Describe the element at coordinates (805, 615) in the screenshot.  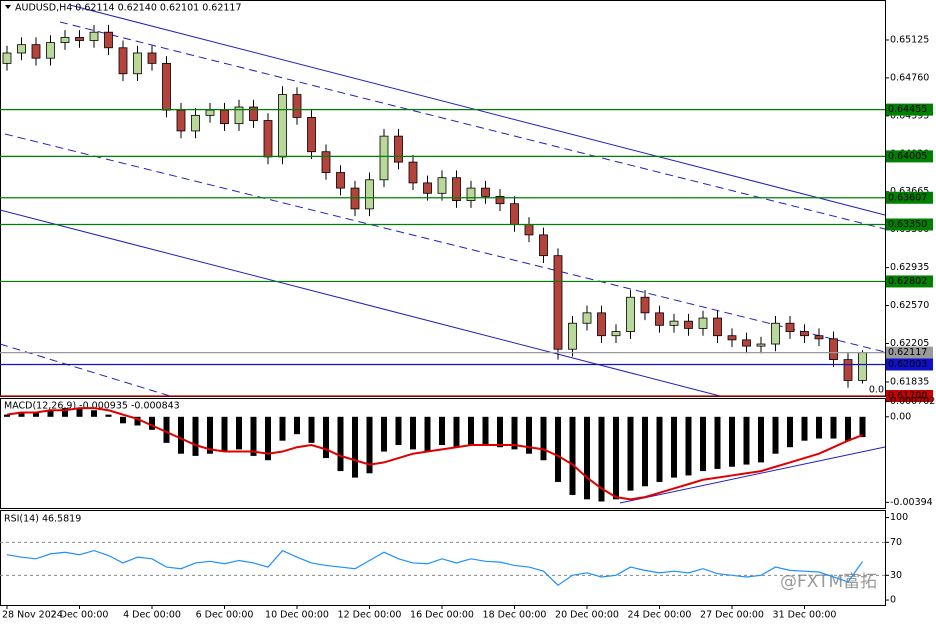
I see `x-tick-label: 31 Dec 00:00` at that location.